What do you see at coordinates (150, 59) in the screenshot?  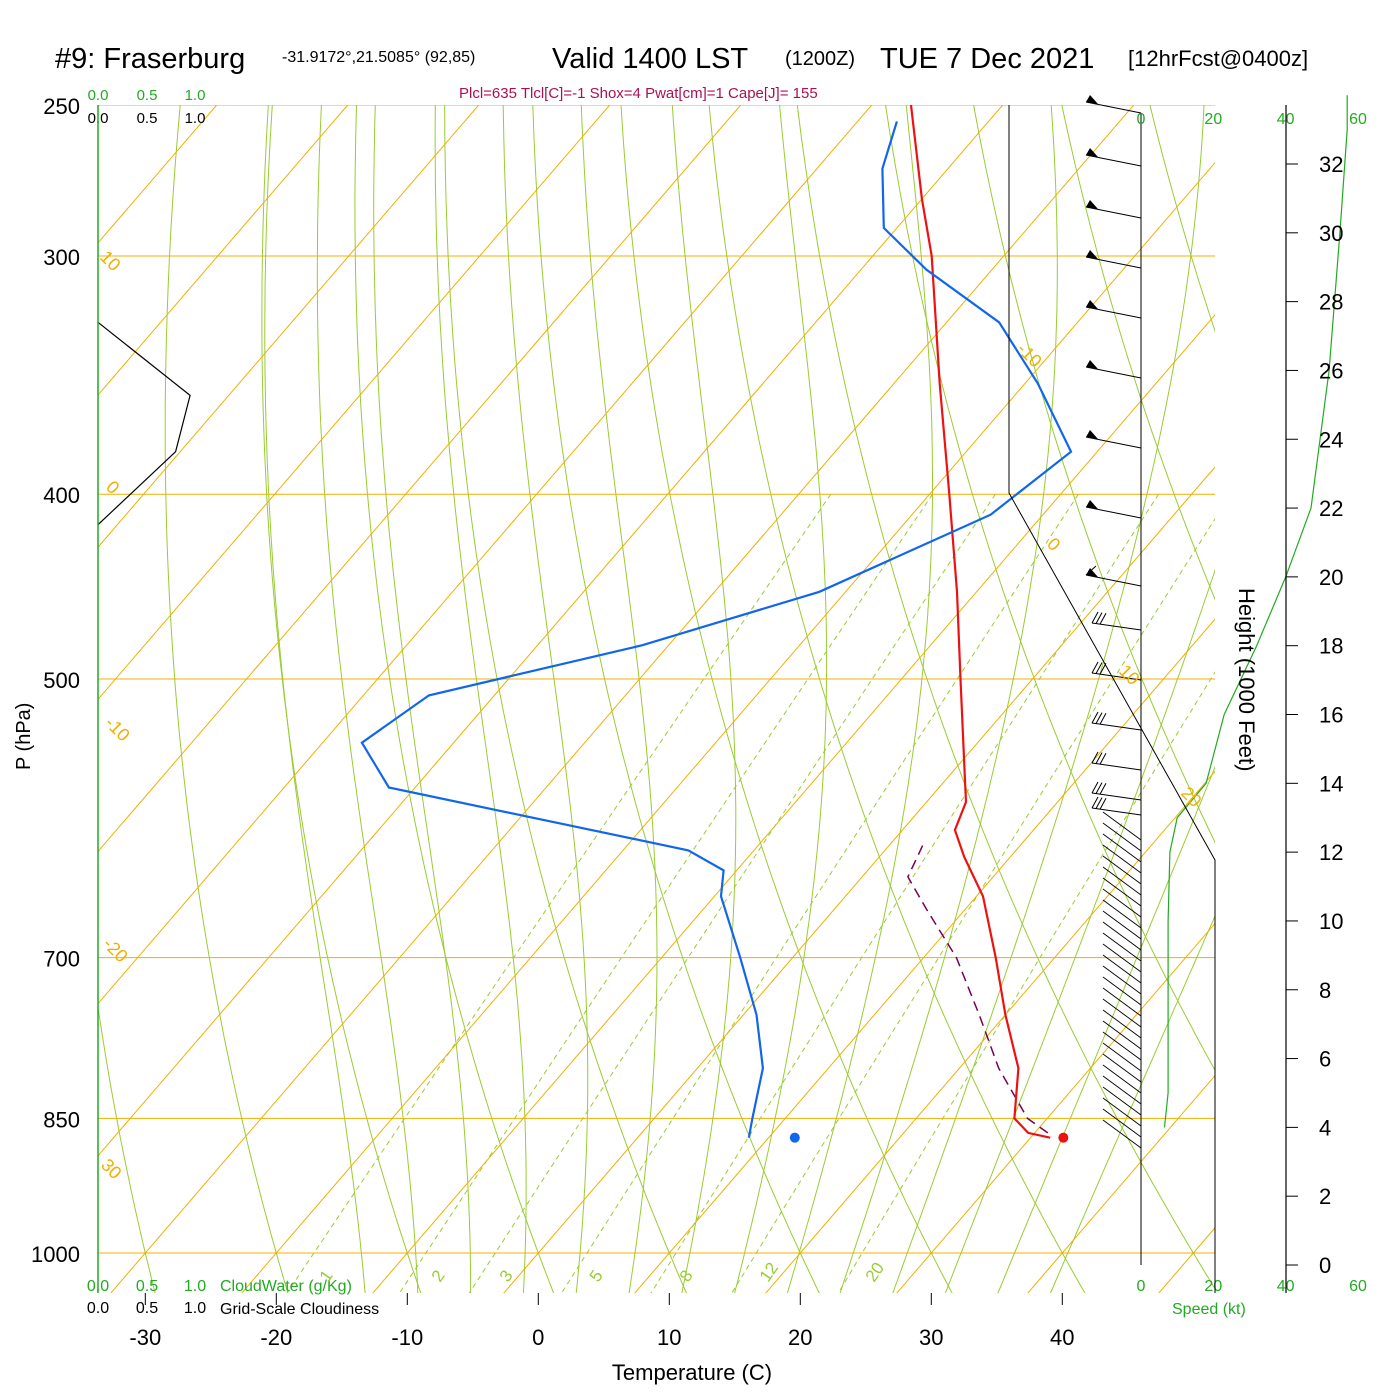 I see `station-title: #9: Fraserburg` at bounding box center [150, 59].